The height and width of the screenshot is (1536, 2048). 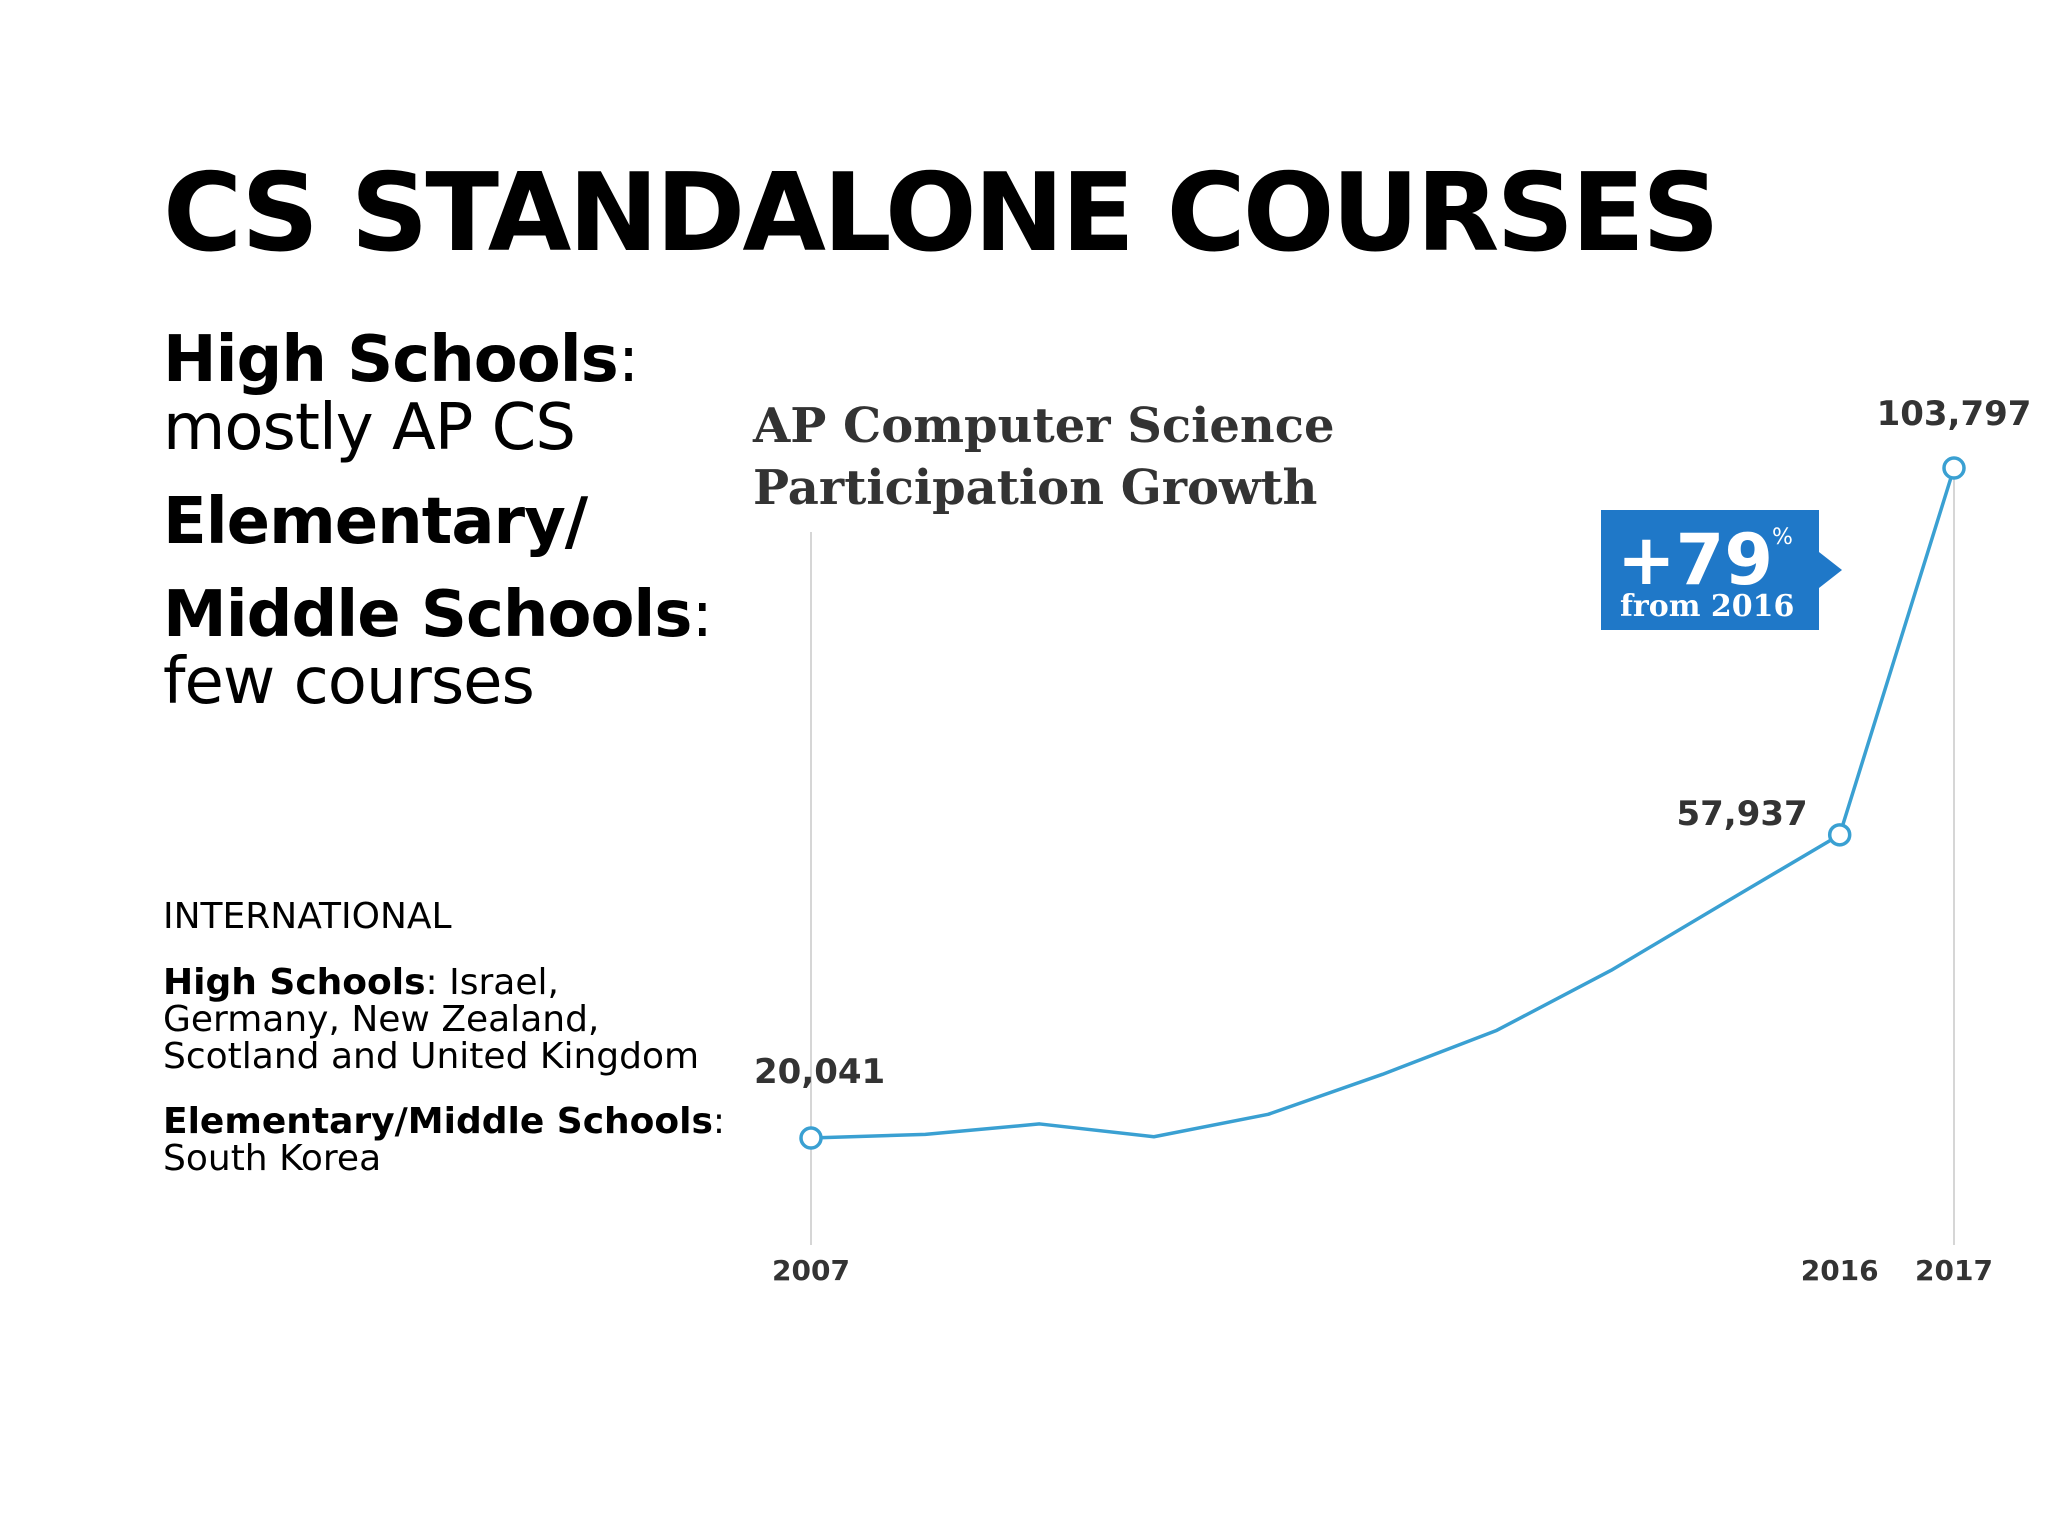 What do you see at coordinates (438, 615) in the screenshot?
I see `us-middle-schools-label: Middle Schools:` at bounding box center [438, 615].